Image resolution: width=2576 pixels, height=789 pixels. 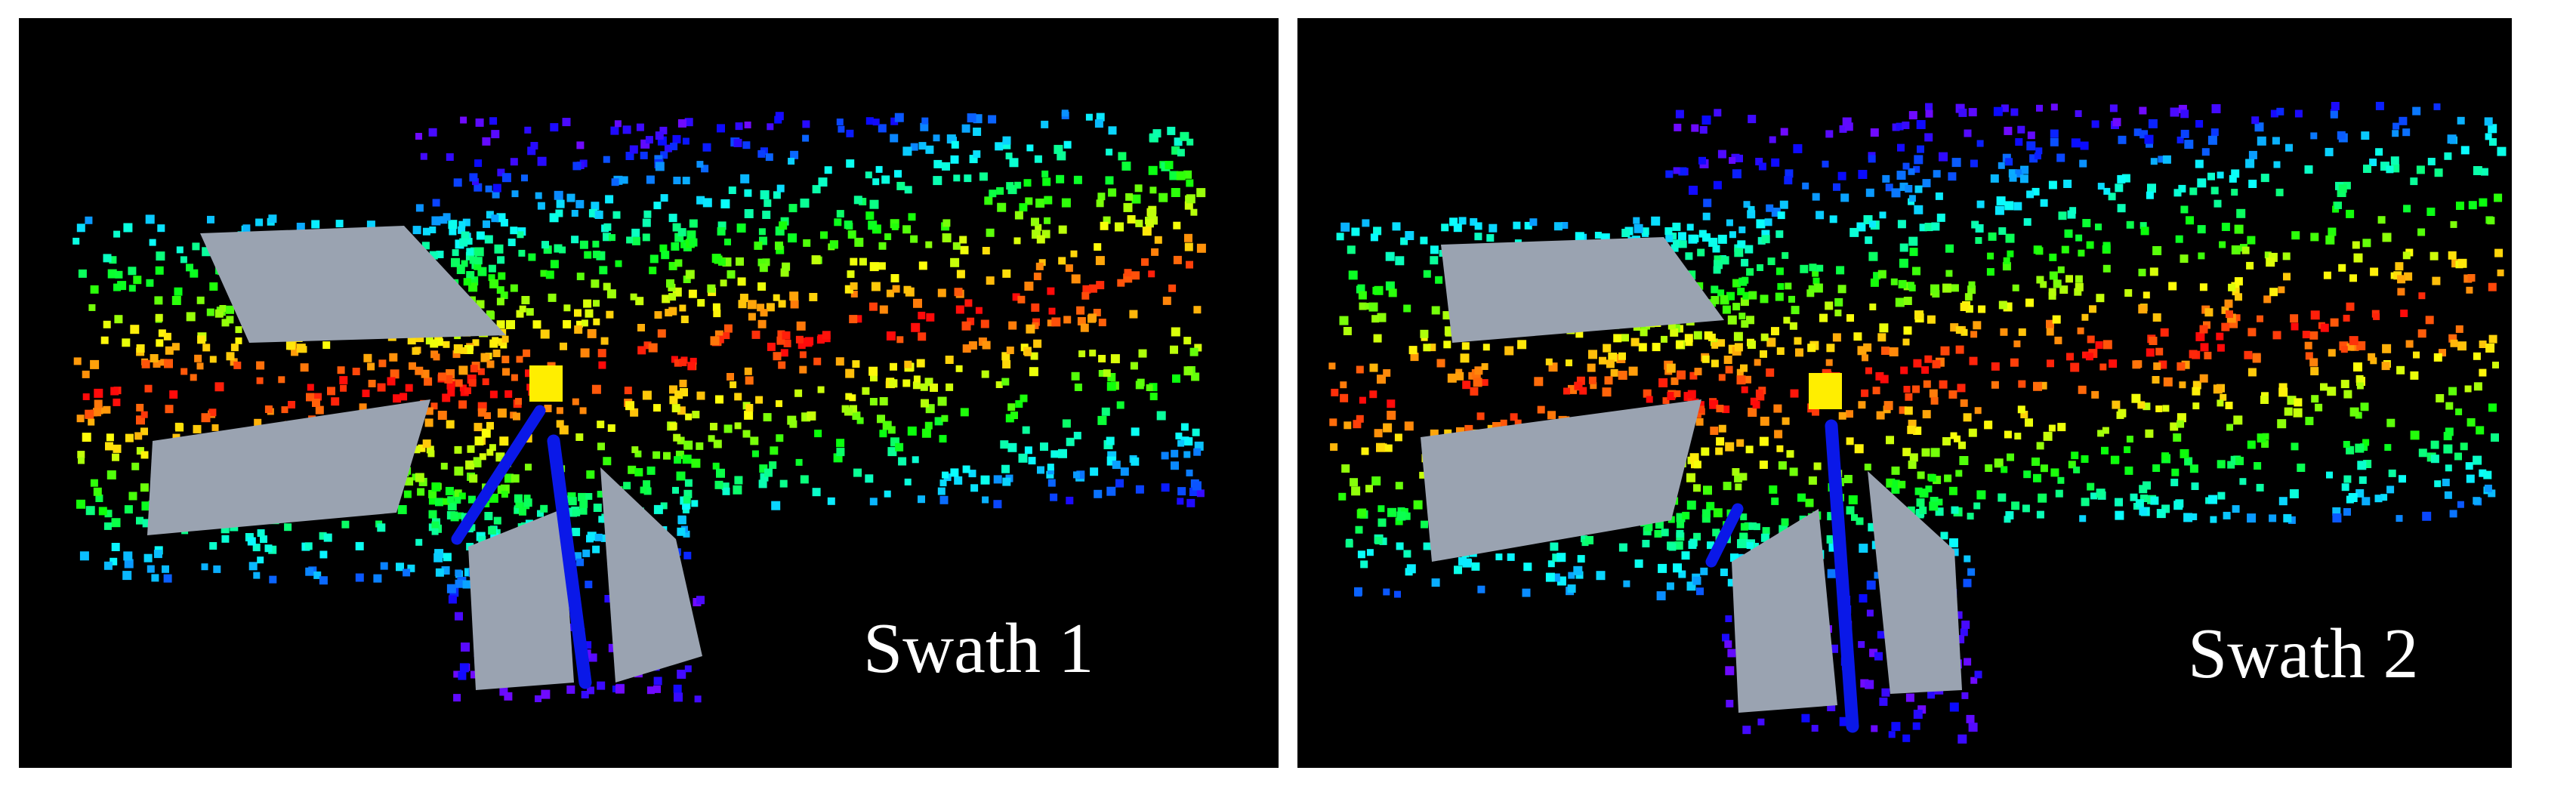 I want to click on swath-2-beam-down, so click(x=1842, y=576).